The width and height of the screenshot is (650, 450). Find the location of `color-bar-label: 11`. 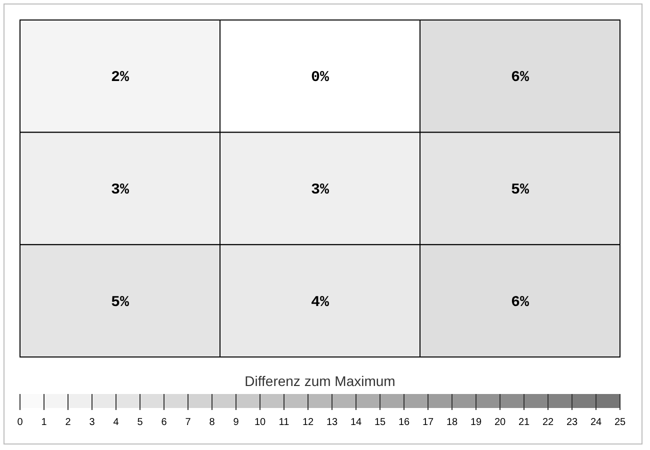

color-bar-label: 11 is located at coordinates (284, 422).